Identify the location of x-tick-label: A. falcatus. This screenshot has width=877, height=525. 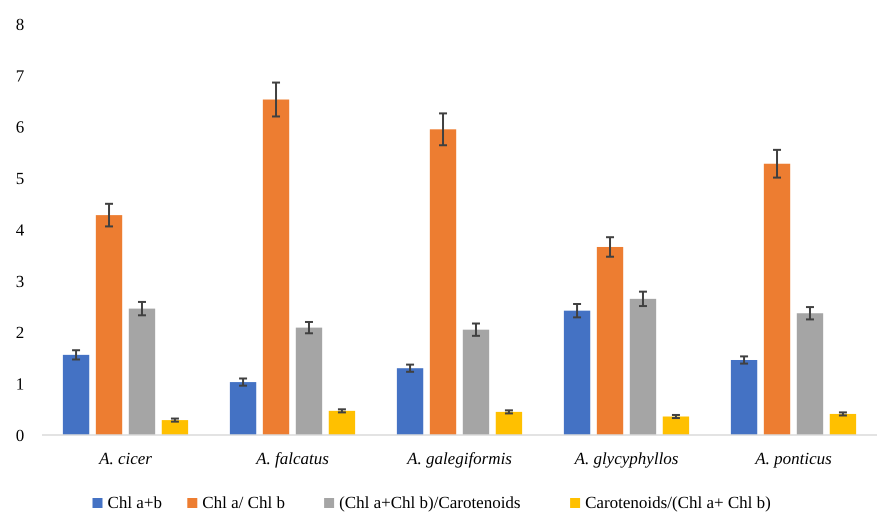
(292, 458).